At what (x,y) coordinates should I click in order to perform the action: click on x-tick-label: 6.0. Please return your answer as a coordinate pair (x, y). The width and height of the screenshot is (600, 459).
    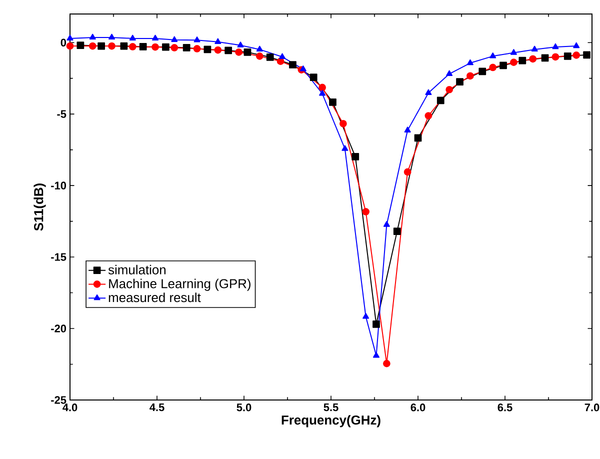
    Looking at the image, I should click on (418, 408).